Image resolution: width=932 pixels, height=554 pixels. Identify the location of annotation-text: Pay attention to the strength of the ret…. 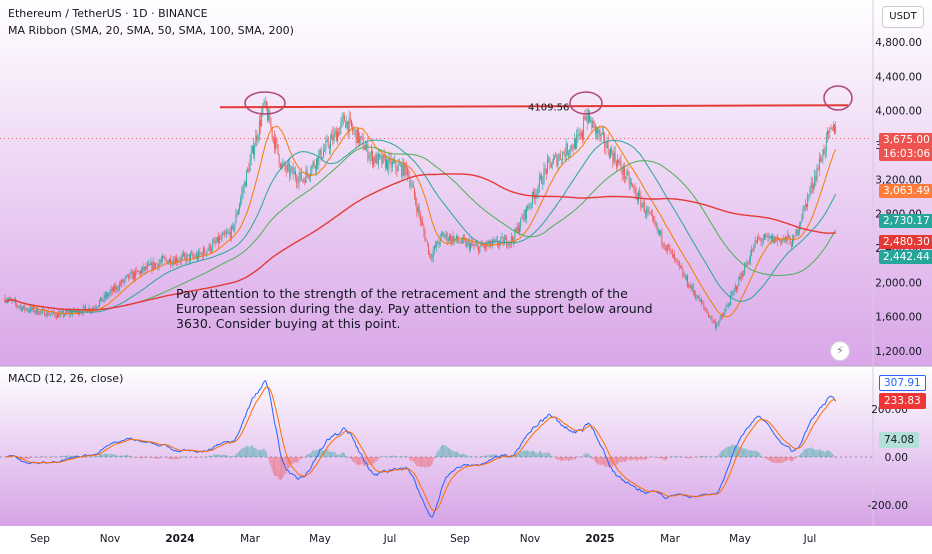
(426, 308).